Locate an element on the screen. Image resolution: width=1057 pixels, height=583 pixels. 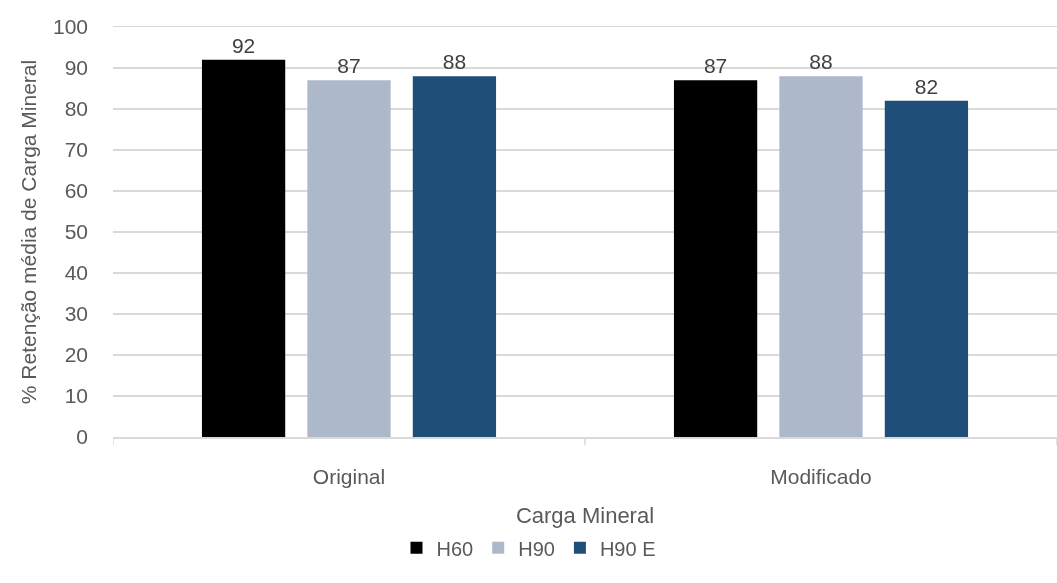
x-tick-label: Modificado is located at coordinates (821, 476).